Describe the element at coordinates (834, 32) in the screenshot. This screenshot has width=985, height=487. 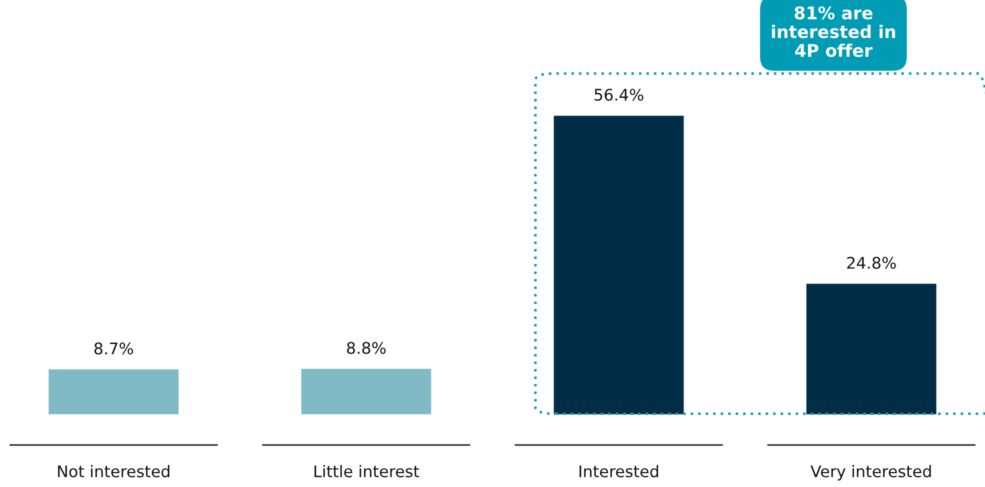
I see `text: 81% are interested in 4P offer` at that location.